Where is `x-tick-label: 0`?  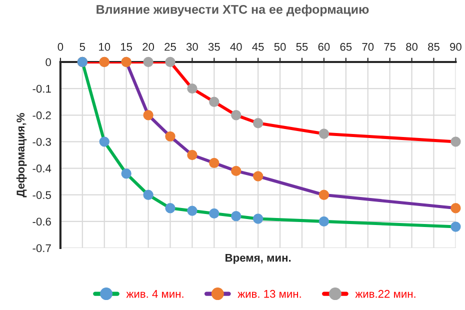 x-tick-label: 0 is located at coordinates (61, 46).